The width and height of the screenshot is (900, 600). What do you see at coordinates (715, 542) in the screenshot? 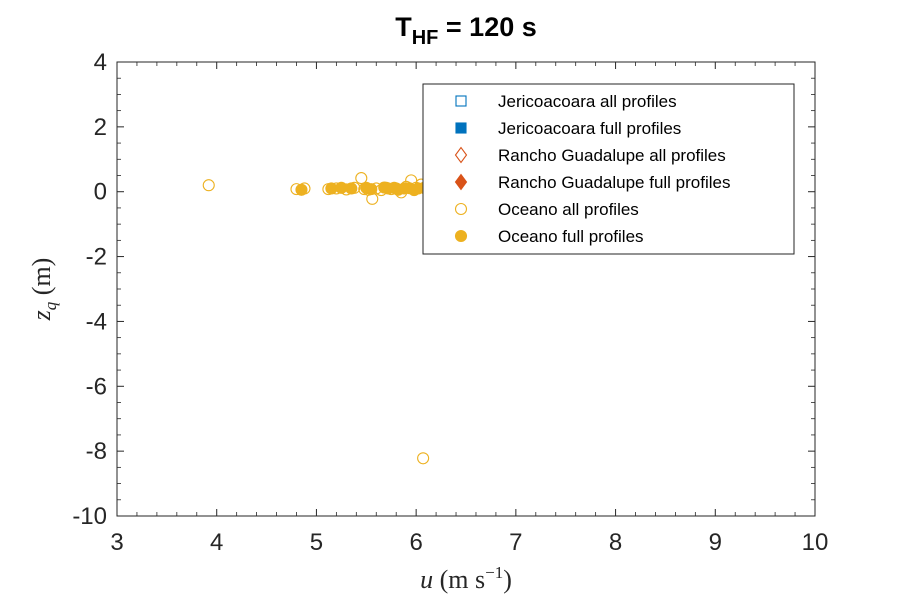
I see `x-tick-label: 9` at bounding box center [715, 542].